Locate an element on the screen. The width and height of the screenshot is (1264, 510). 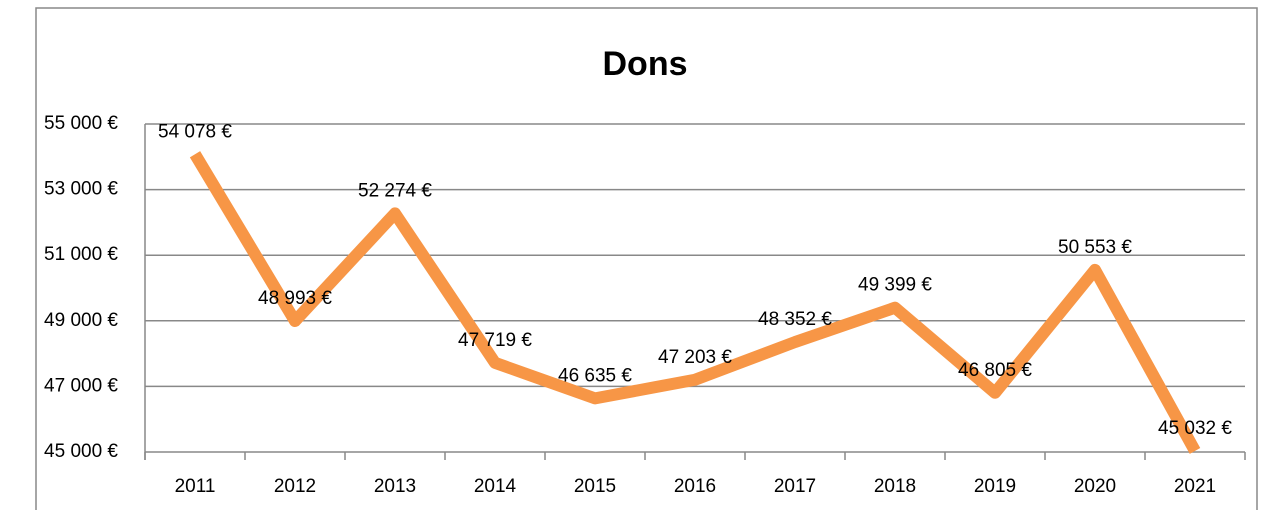
data-label: 47 719 € is located at coordinates (495, 340).